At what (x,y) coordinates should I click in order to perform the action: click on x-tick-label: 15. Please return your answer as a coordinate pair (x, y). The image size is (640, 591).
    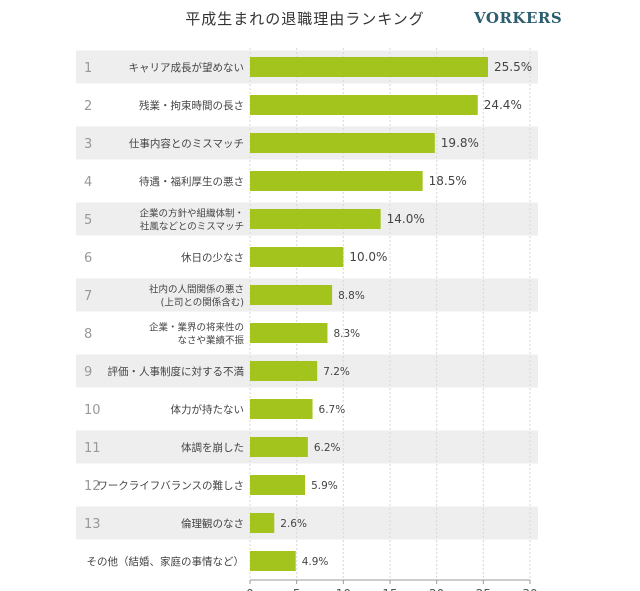
    Looking at the image, I should click on (389, 589).